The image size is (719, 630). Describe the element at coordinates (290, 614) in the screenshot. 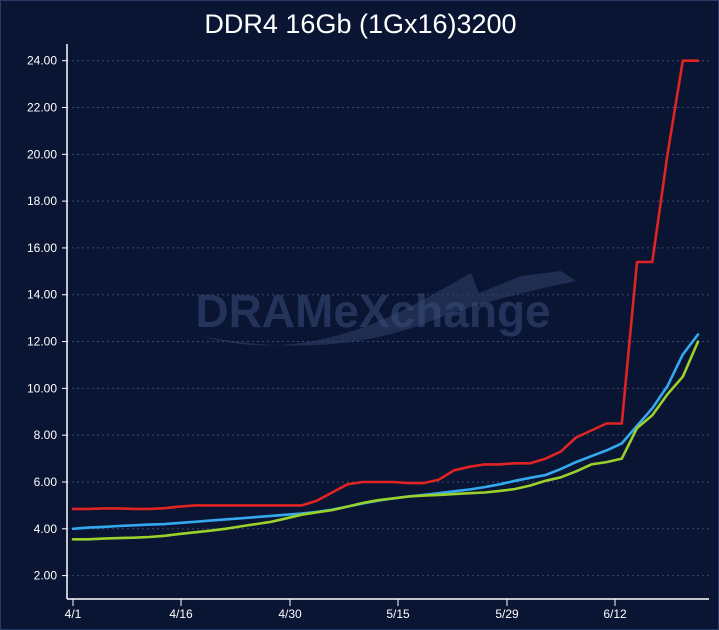

I see `x-tick-label: 4/30` at that location.